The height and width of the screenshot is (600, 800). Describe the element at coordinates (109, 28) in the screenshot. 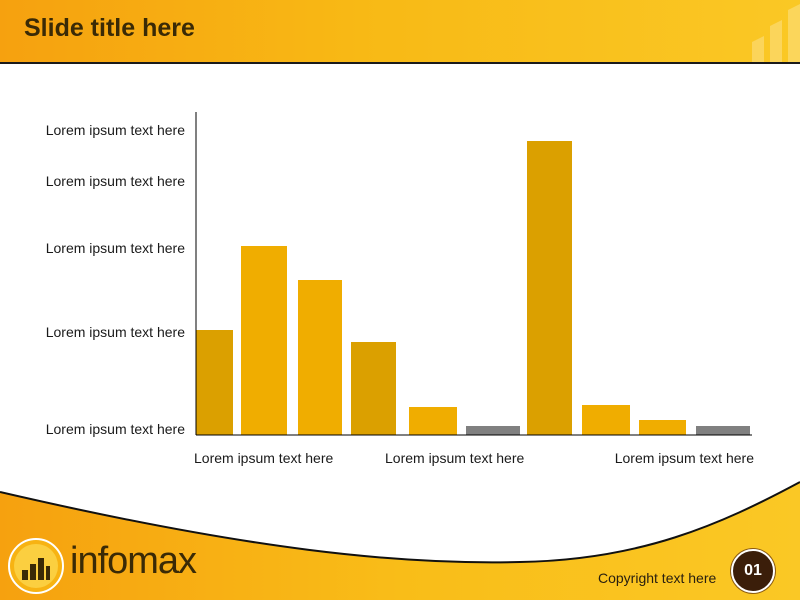

I see `slide-title: Slide title here` at that location.